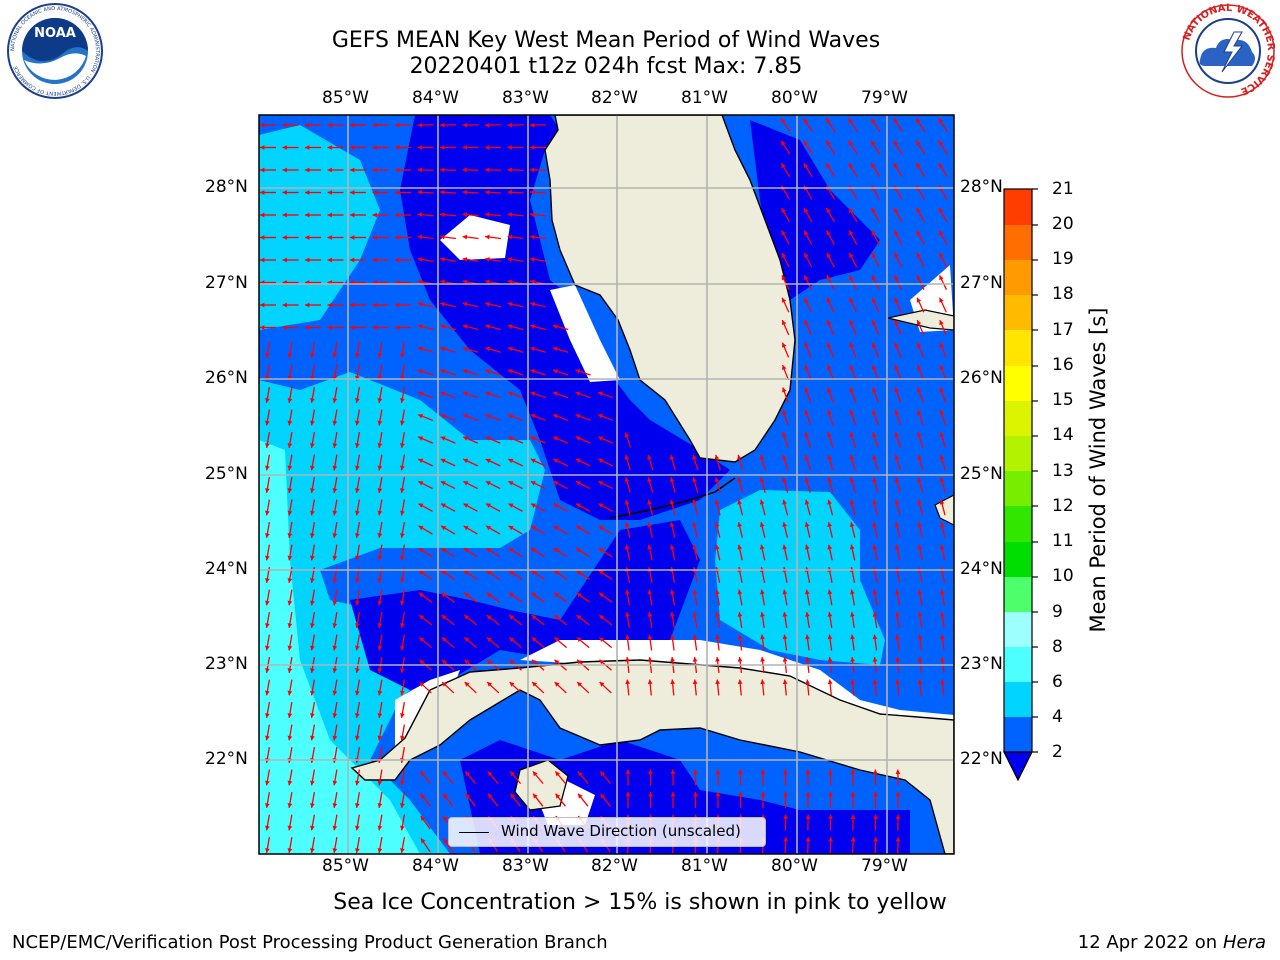  I want to click on colorbar-tick: 4, so click(1057, 717).